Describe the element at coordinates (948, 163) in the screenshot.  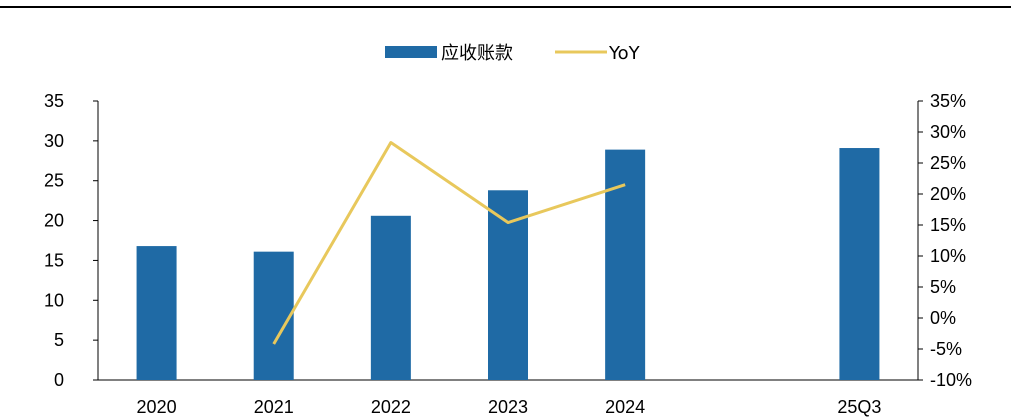
I see `right-tick-label: 25%` at that location.